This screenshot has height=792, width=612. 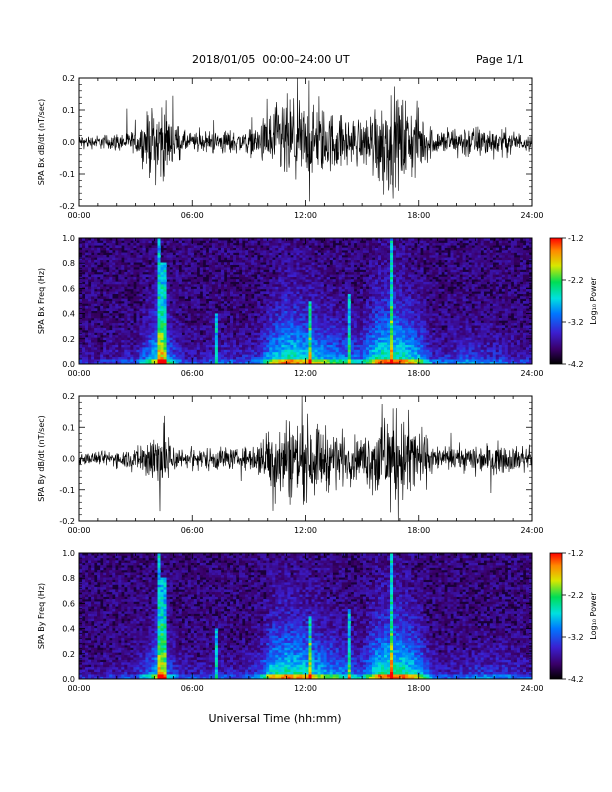 I want to click on y-axis-title: SPA By Freq (Hz), so click(x=41, y=616).